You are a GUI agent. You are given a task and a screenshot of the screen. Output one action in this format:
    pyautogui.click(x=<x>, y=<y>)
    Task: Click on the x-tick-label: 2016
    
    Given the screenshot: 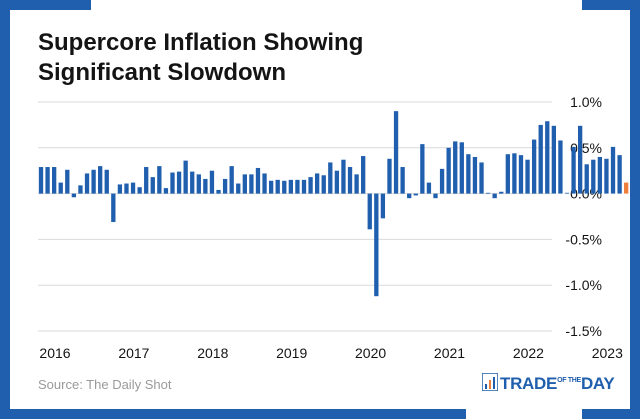 What is the action you would take?
    pyautogui.click(x=54, y=353)
    